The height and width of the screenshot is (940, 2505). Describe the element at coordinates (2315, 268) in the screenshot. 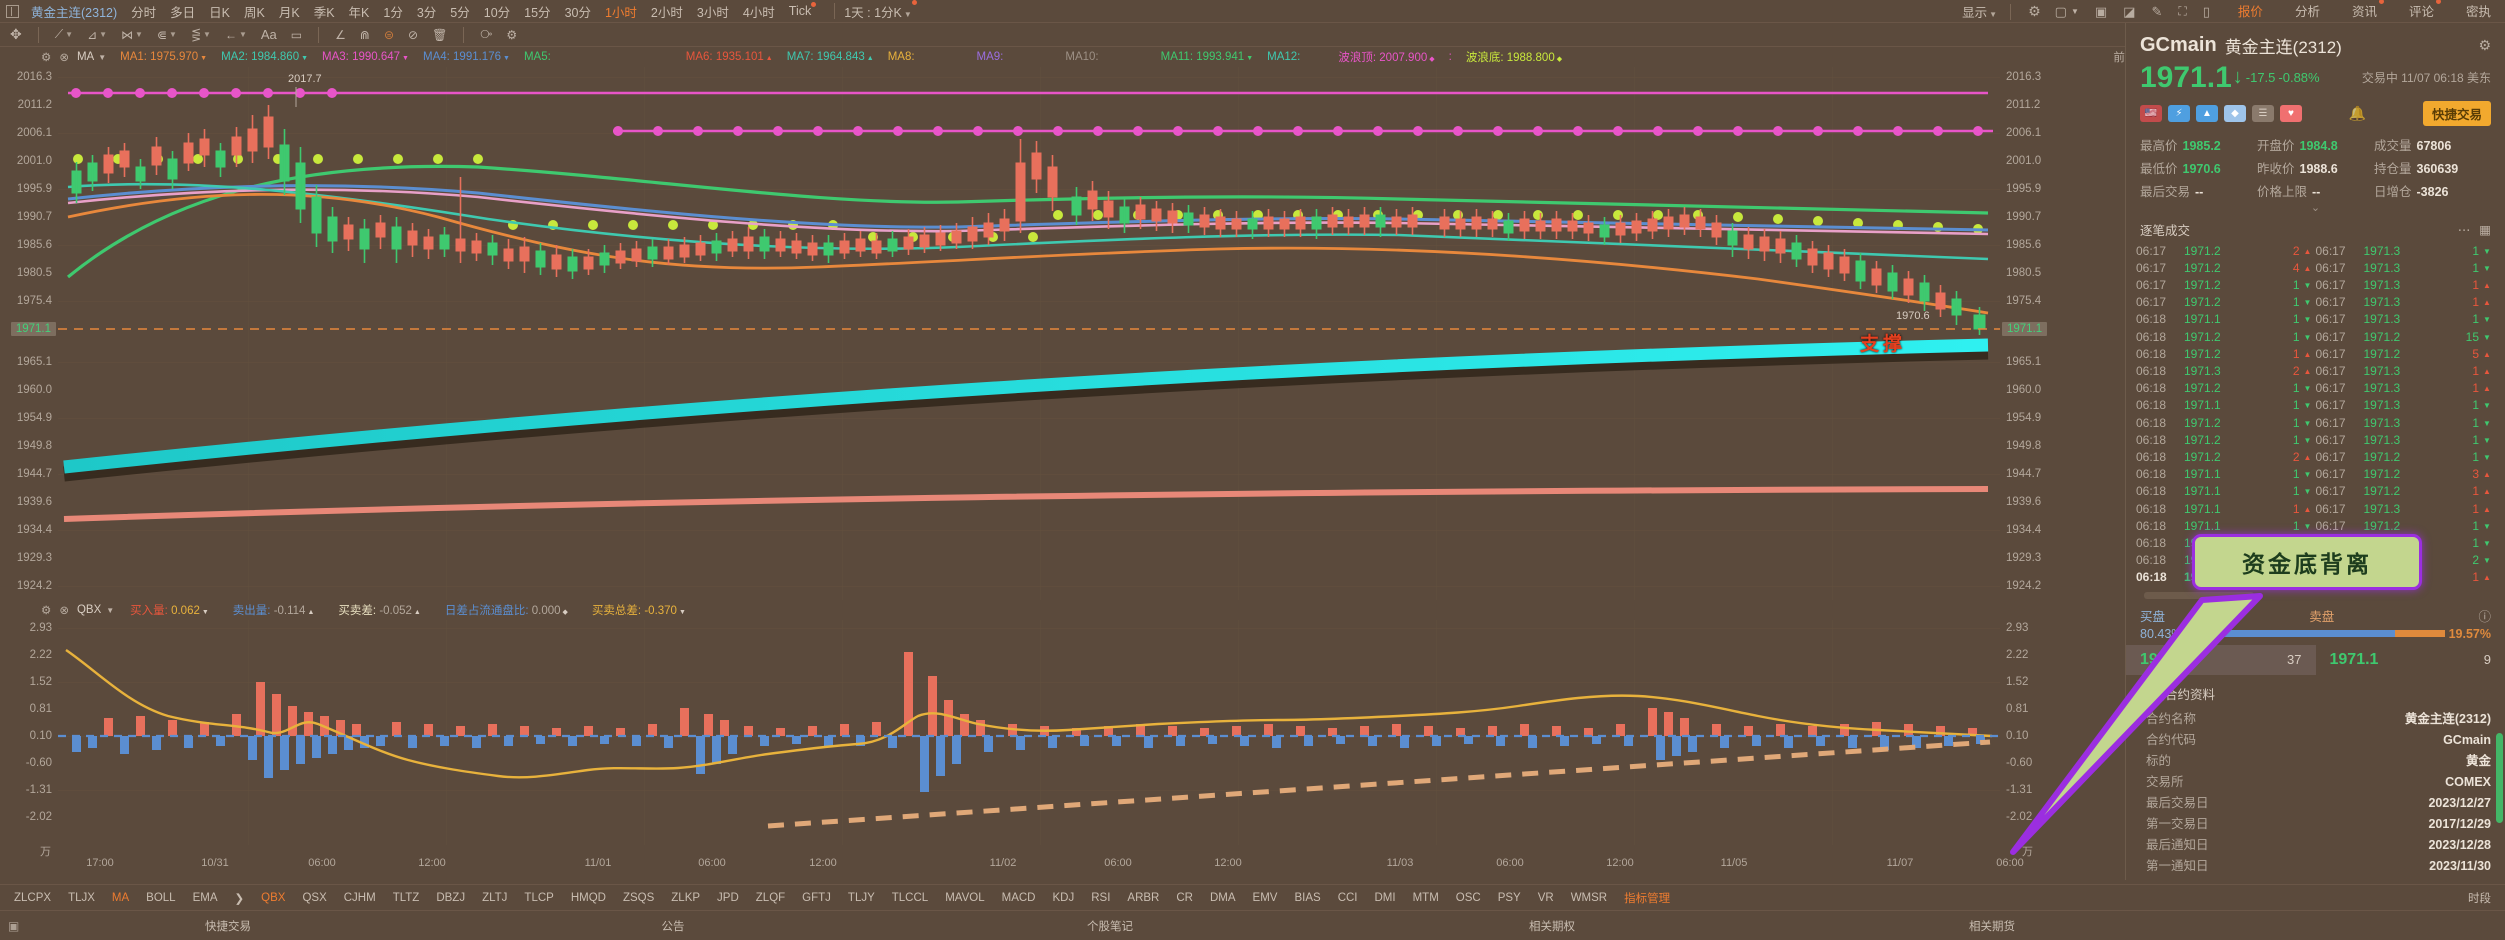

I see `table-row: 06:17 1971.2 4 ▲ 06:17 1971.3 1 ▼` at that location.